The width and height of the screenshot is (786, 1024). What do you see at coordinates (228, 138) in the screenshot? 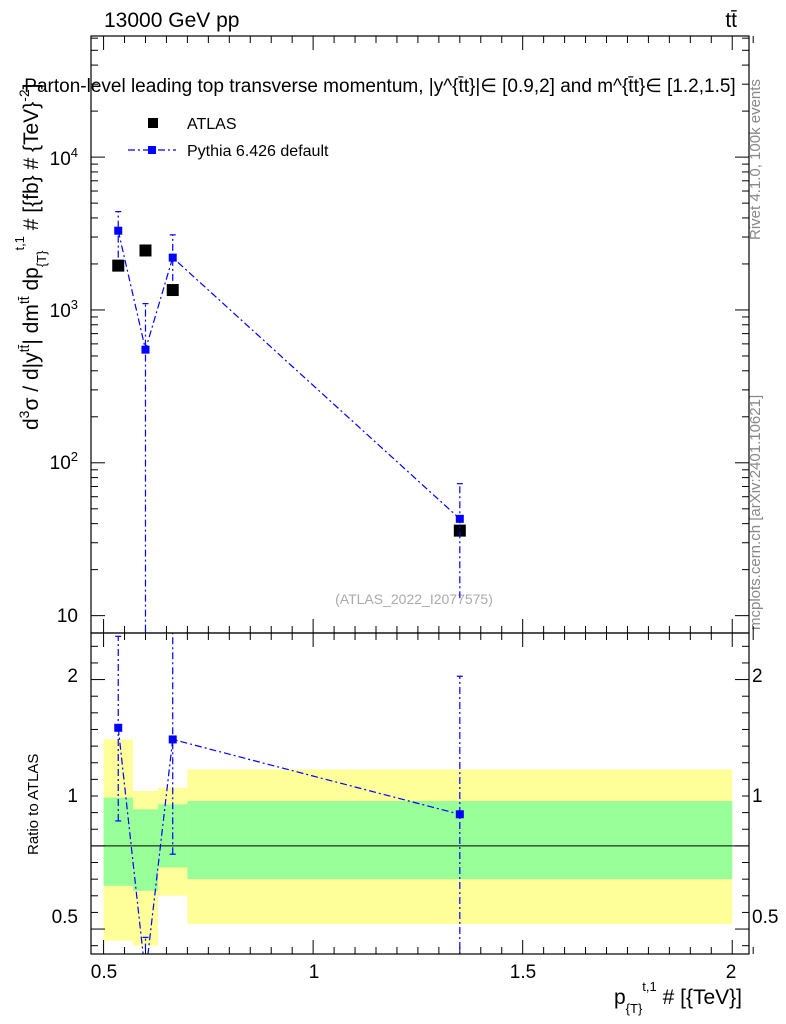
I see `legend: ATLAS Pythia 6.426 default` at bounding box center [228, 138].